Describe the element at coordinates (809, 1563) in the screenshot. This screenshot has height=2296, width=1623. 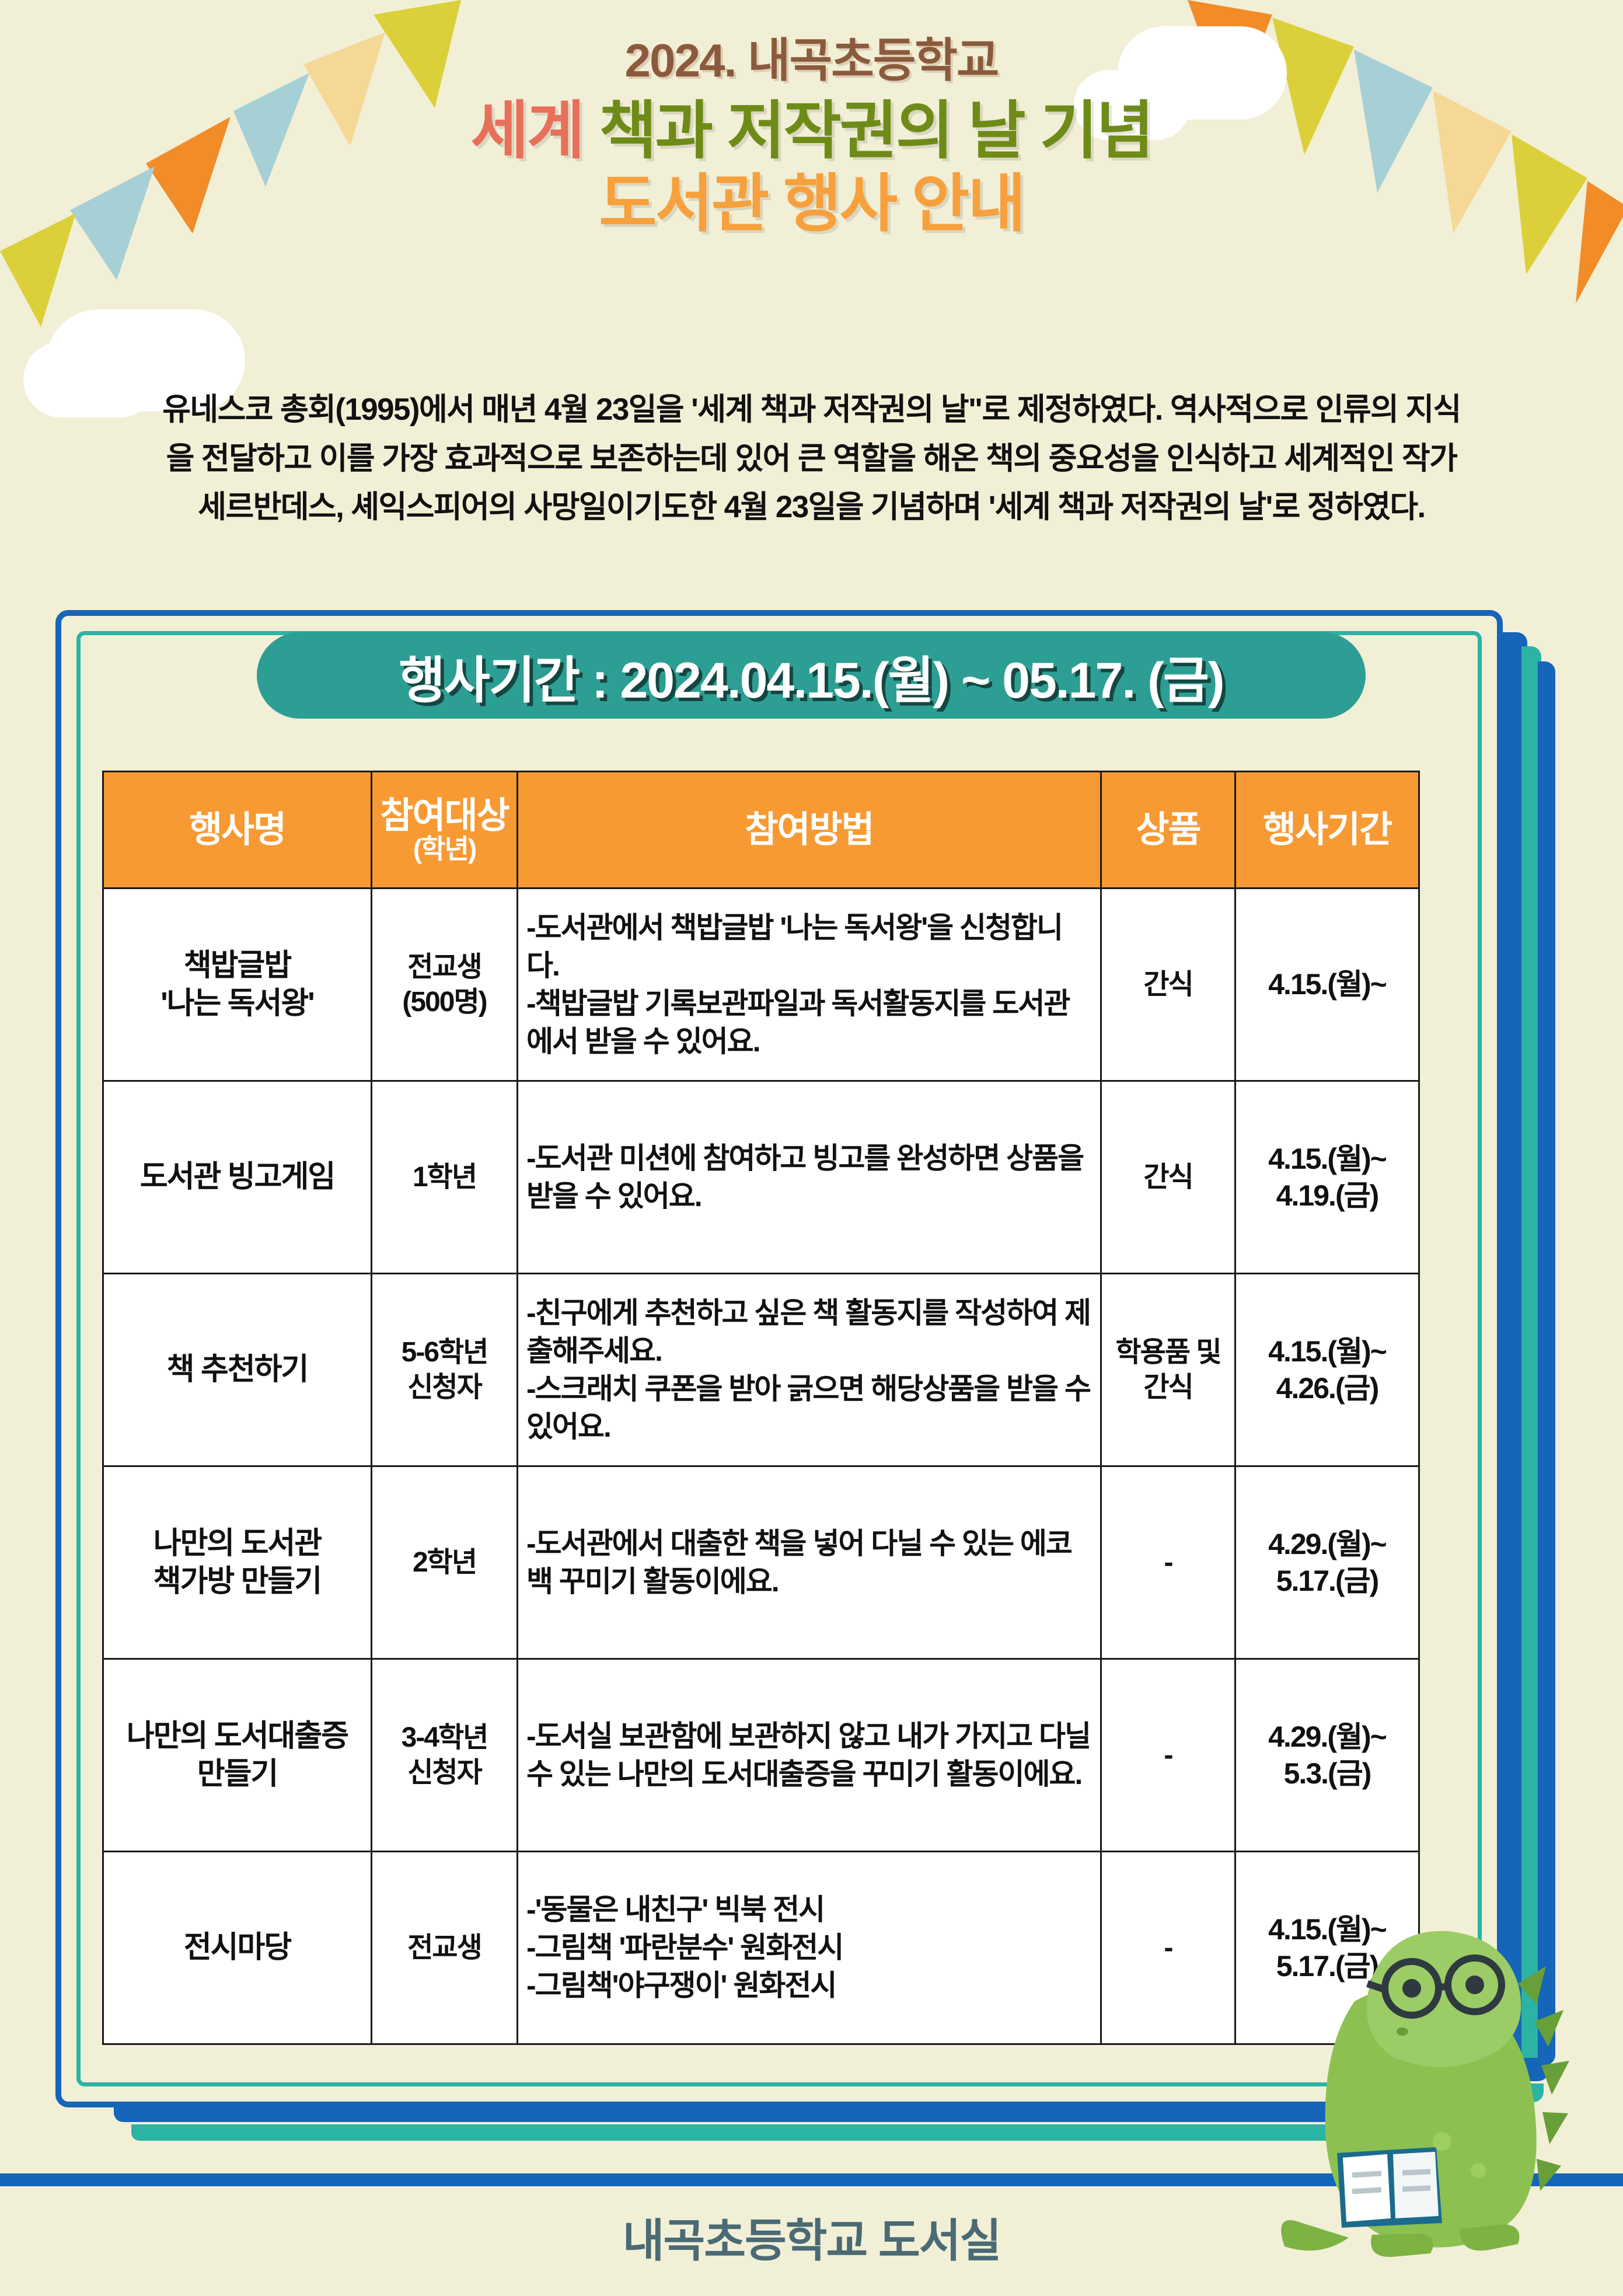
I see `cell-event-method: -도서관에서 대출한 책을 넣어 다닐 수 있는 에코백 꾸미기 활동이에요.` at that location.